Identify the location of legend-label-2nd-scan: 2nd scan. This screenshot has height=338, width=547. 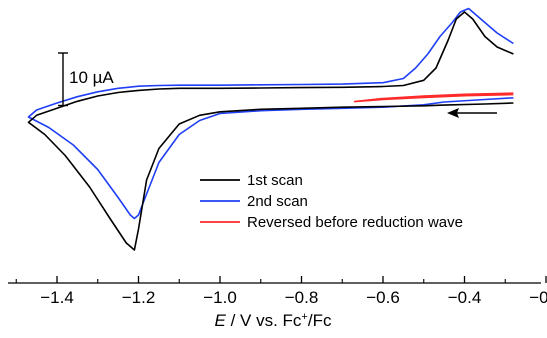
(277, 201).